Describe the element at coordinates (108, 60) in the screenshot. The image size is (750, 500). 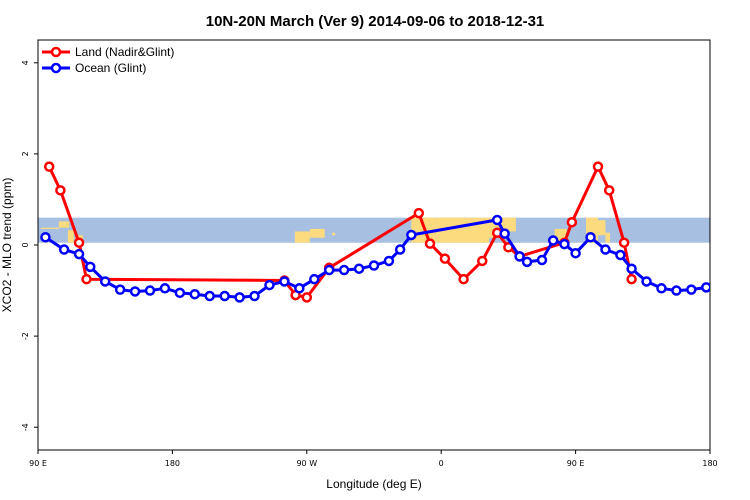
I see `legend: Land (Nadir&Glint) Ocean (Glint)` at that location.